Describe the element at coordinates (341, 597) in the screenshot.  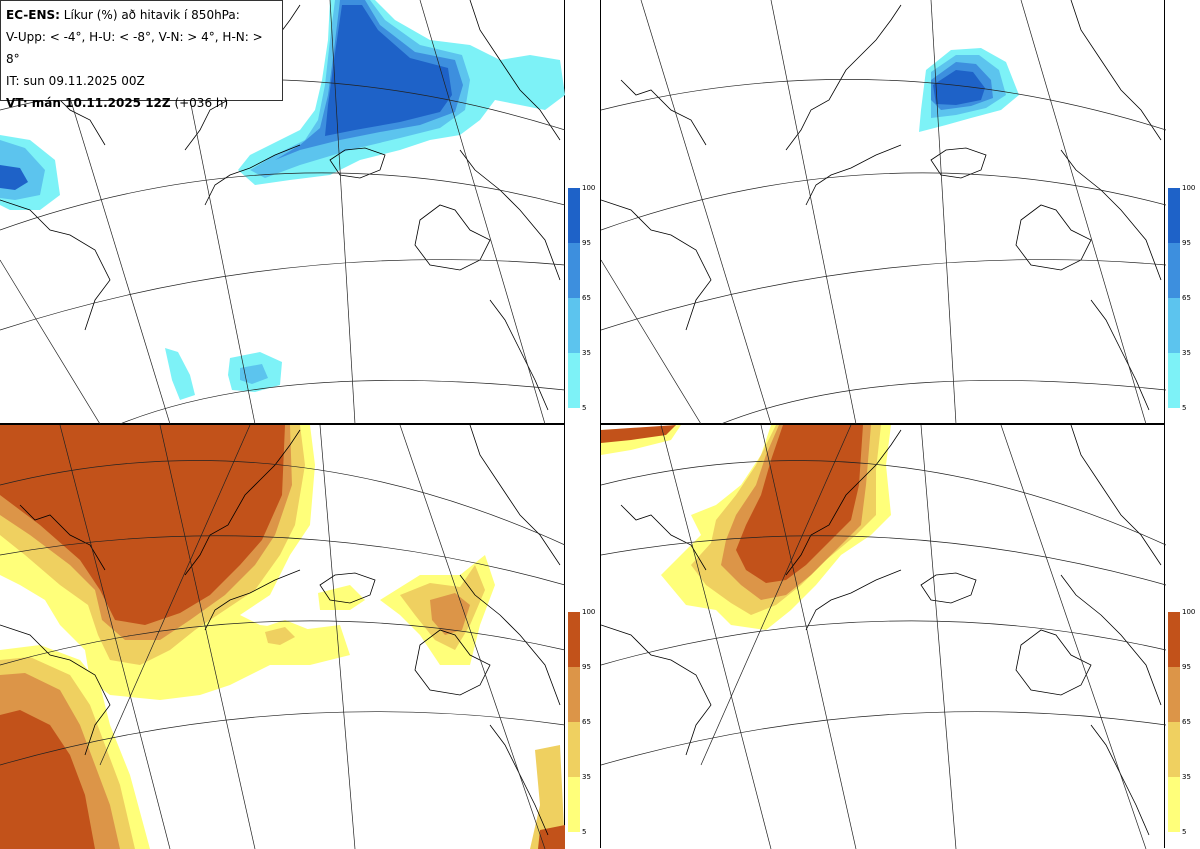
I see `prob-area-iceland` at that location.